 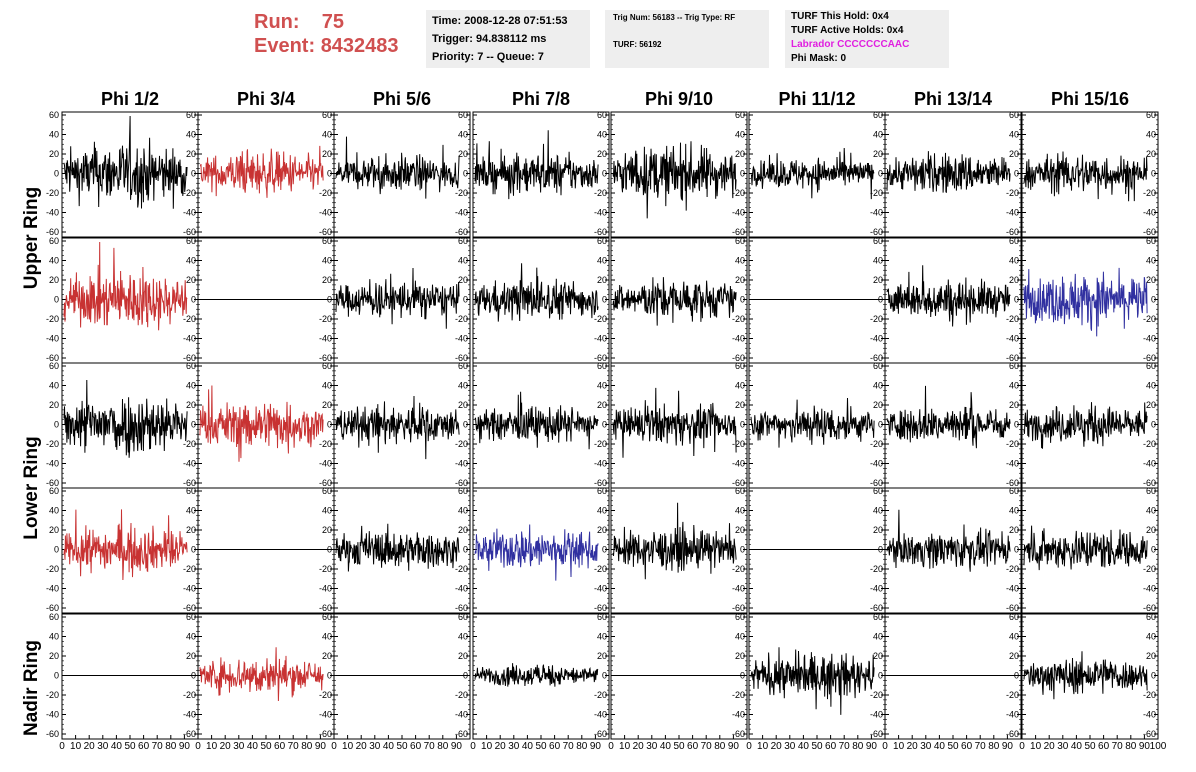 I want to click on x-tick-label: 100, so click(x=1158, y=746).